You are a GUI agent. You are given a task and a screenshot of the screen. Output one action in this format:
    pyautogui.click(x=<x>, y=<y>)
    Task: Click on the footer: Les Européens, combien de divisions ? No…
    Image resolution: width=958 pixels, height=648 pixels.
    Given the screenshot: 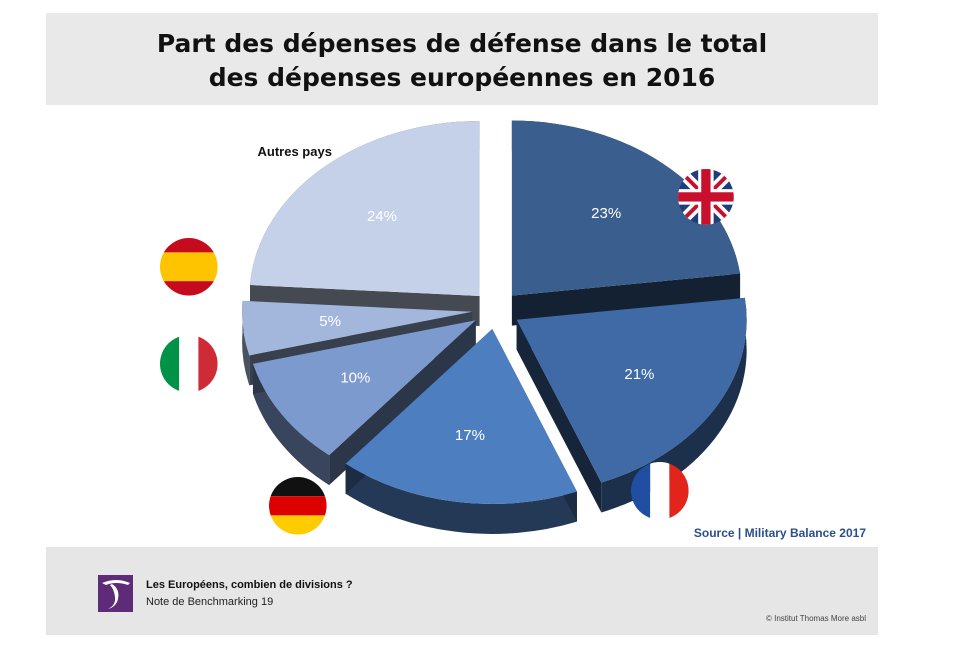 What is the action you would take?
    pyautogui.click(x=462, y=591)
    